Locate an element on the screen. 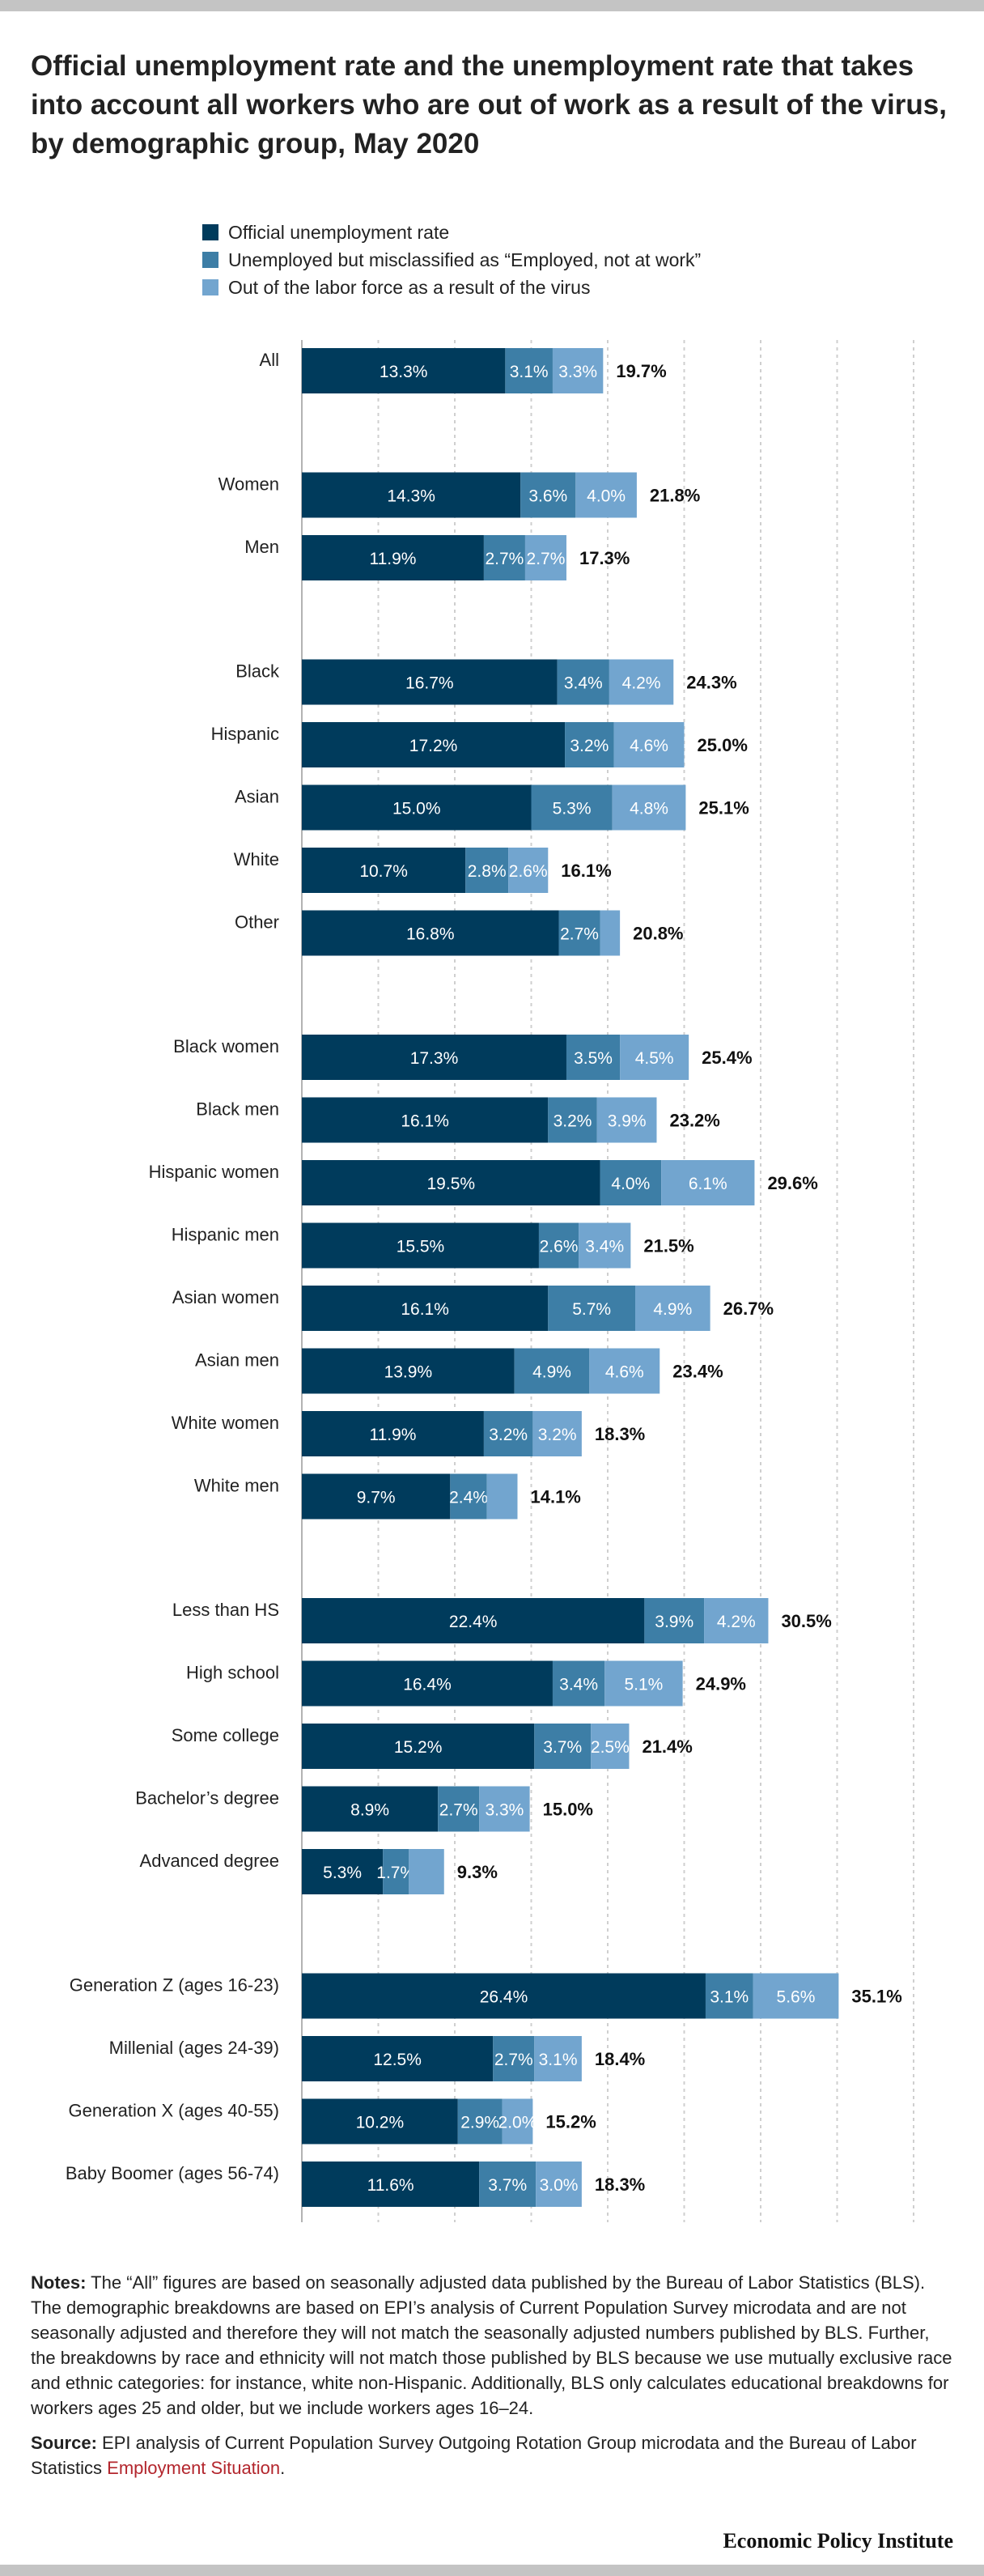 Image resolution: width=984 pixels, height=2576 pixels. segment-value-label: 16.7% is located at coordinates (429, 683).